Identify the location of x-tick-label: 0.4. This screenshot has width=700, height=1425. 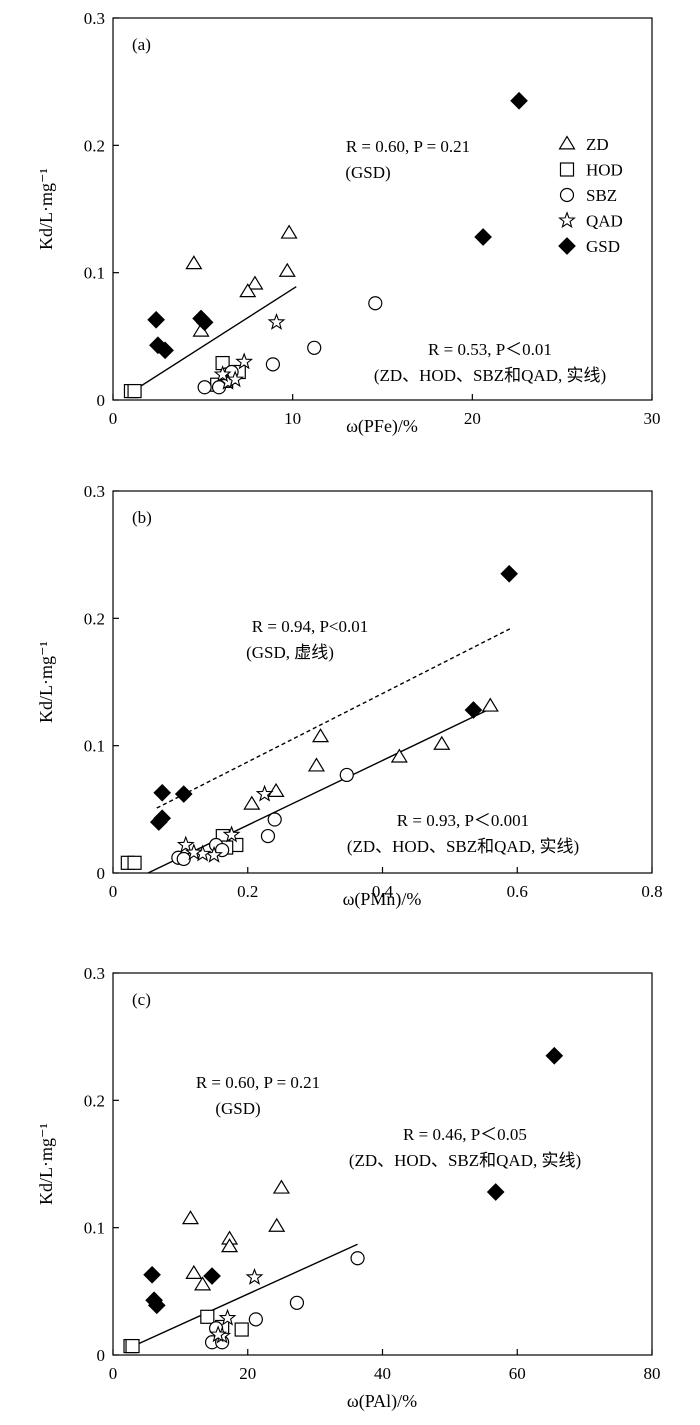
(383, 891).